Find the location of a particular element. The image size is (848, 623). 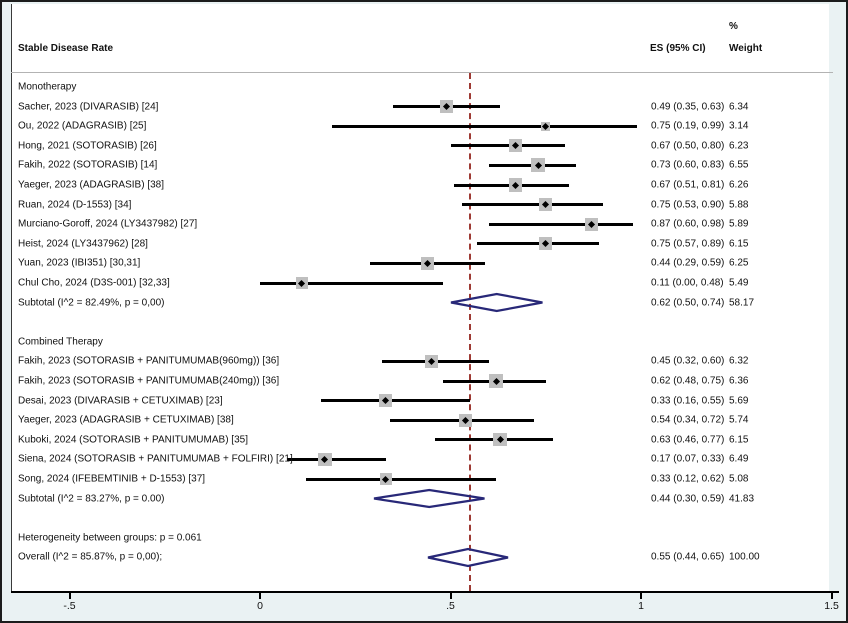

es-value: 0.45 (0.32, 0.60) is located at coordinates (688, 361).